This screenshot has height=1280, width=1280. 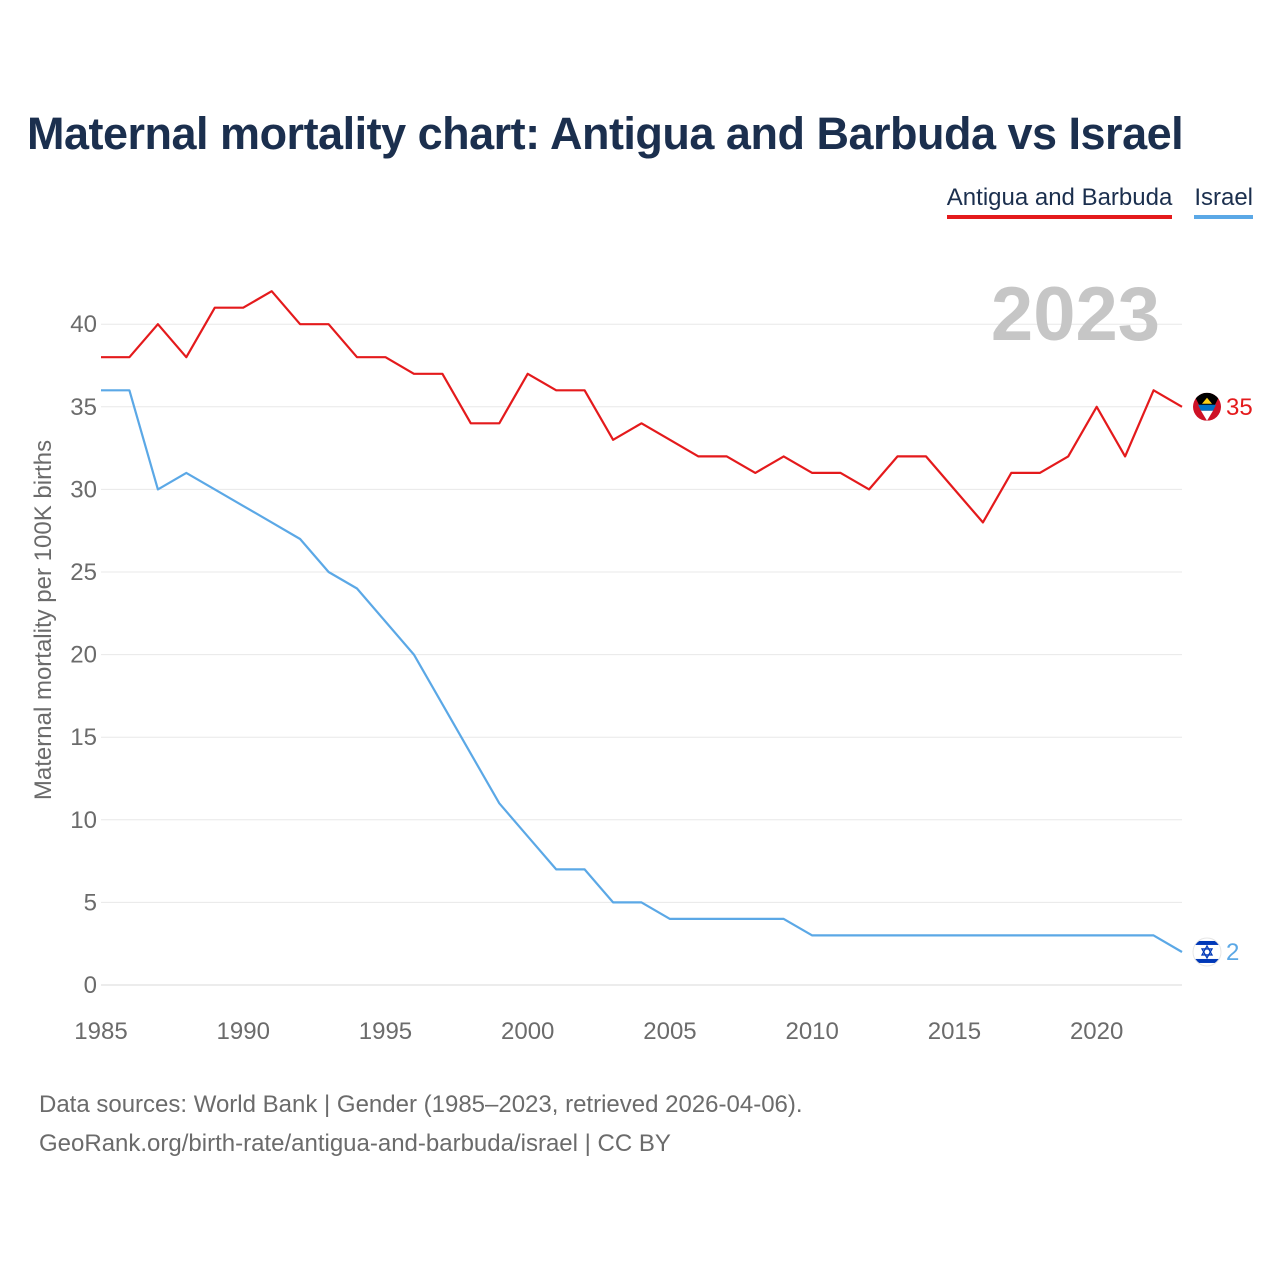 I want to click on x-tick-label: 2005, so click(x=669, y=1031).